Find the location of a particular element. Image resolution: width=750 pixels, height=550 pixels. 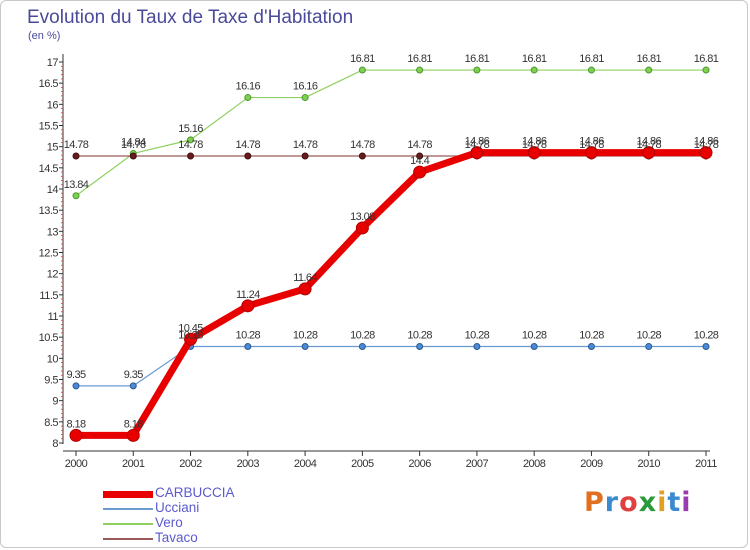

y-tick-label: 9 is located at coordinates (55, 402).